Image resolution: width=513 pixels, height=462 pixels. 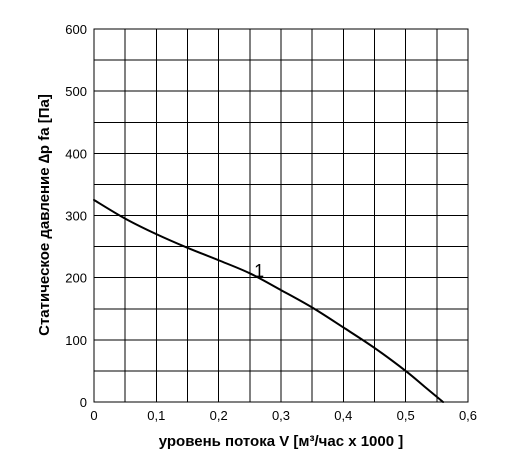 What do you see at coordinates (156, 415) in the screenshot?
I see `x-tick-label: 0,1` at bounding box center [156, 415].